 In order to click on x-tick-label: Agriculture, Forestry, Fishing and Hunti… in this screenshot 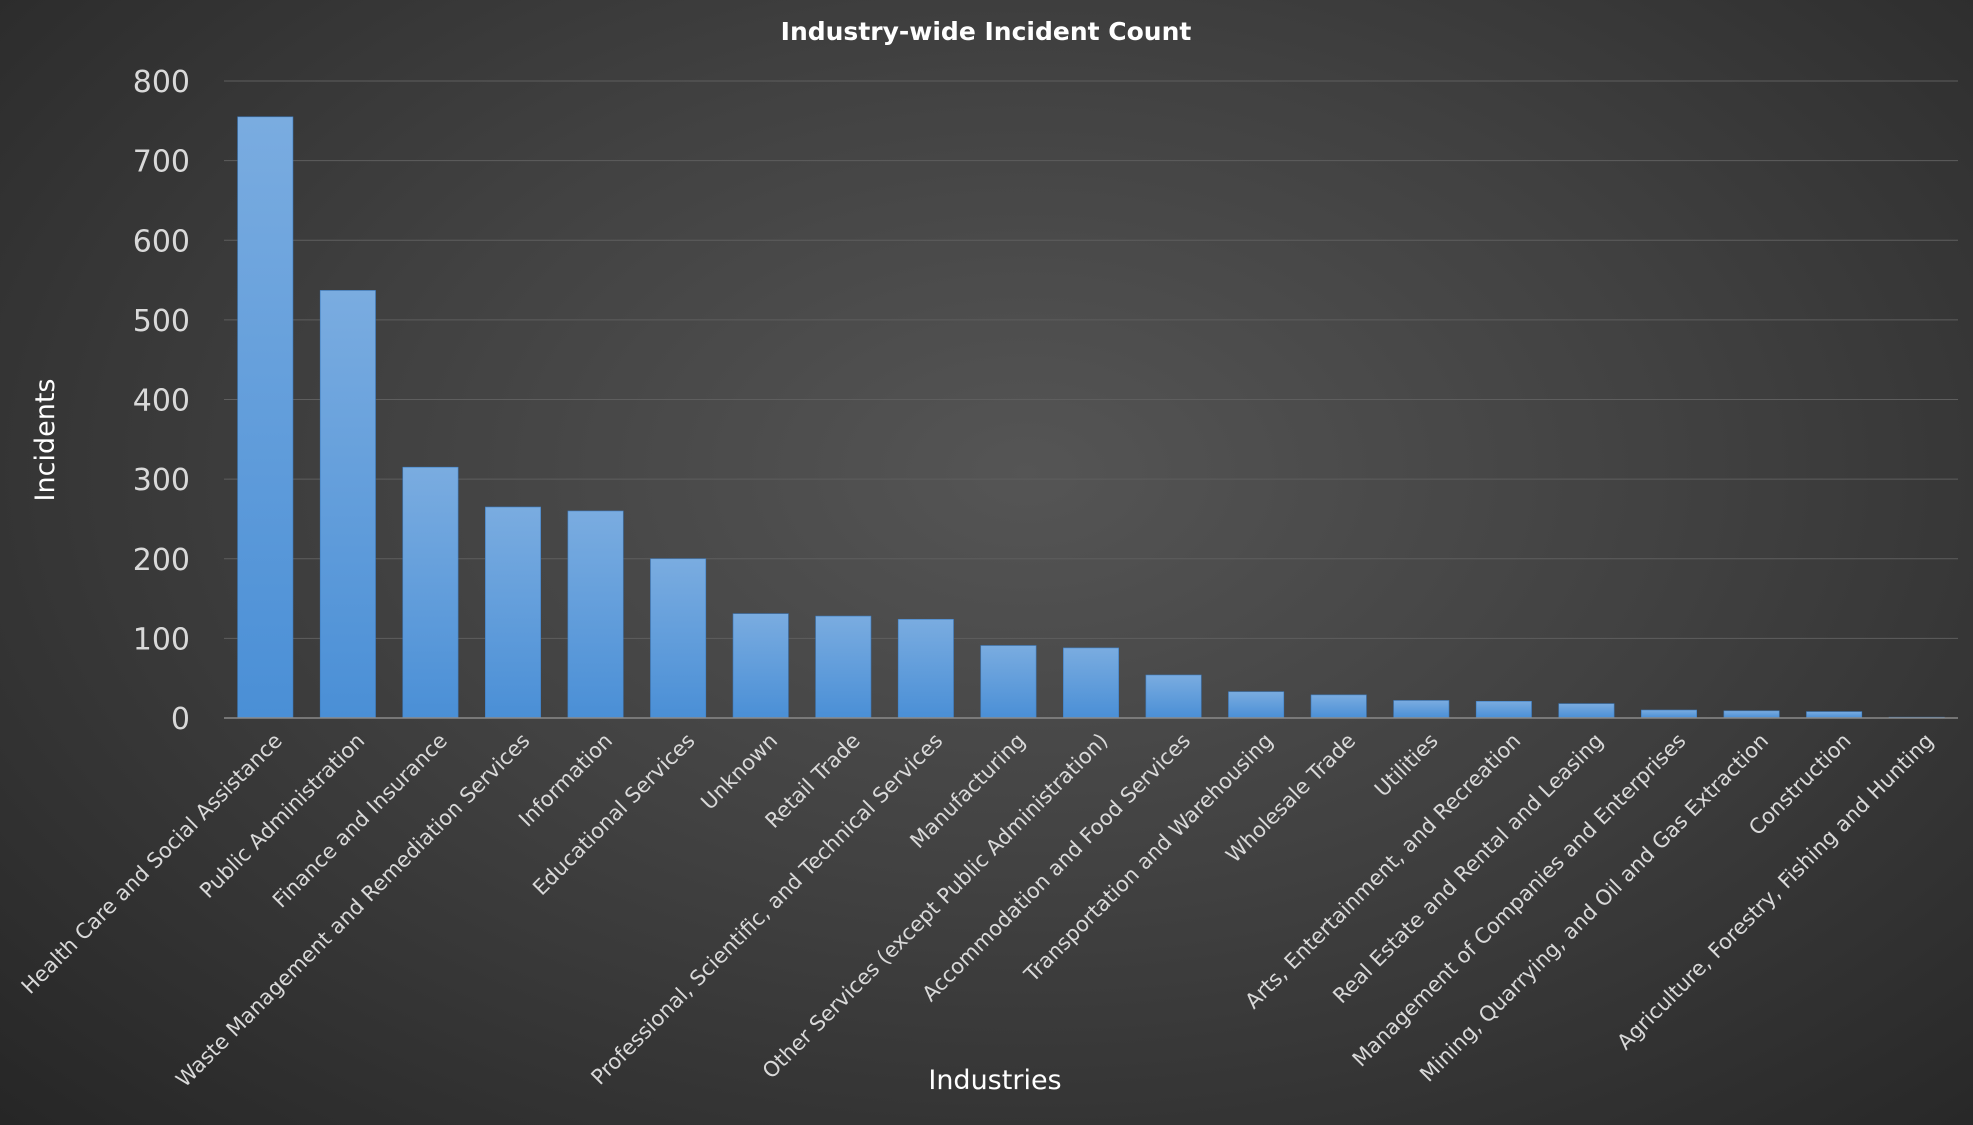, I will do `click(1775, 892)`.